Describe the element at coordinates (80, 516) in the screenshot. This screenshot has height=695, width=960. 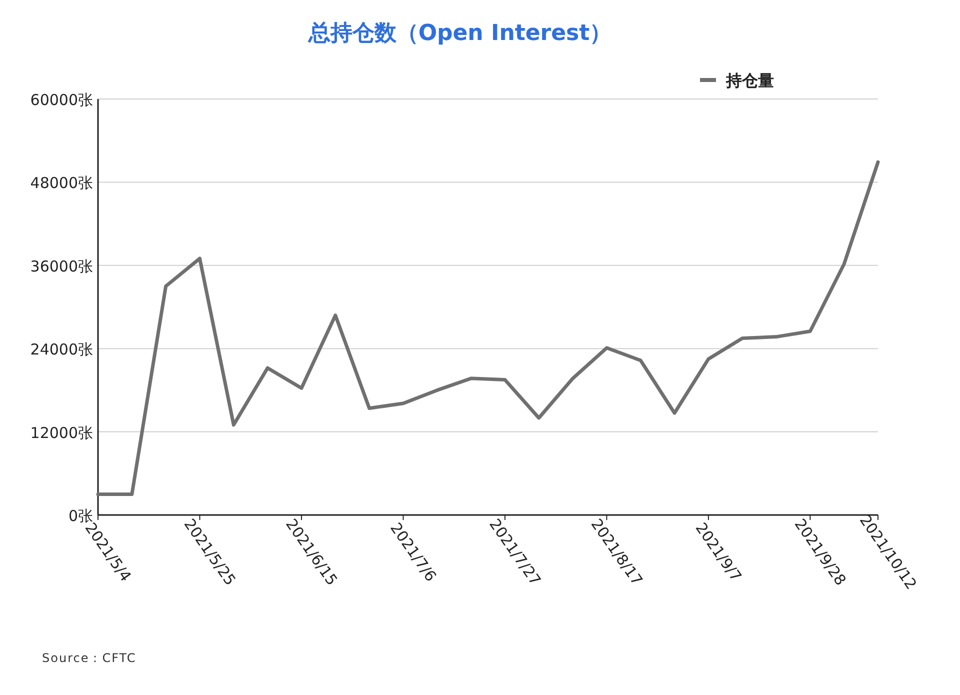
I see `y-tick-label: 0张` at that location.